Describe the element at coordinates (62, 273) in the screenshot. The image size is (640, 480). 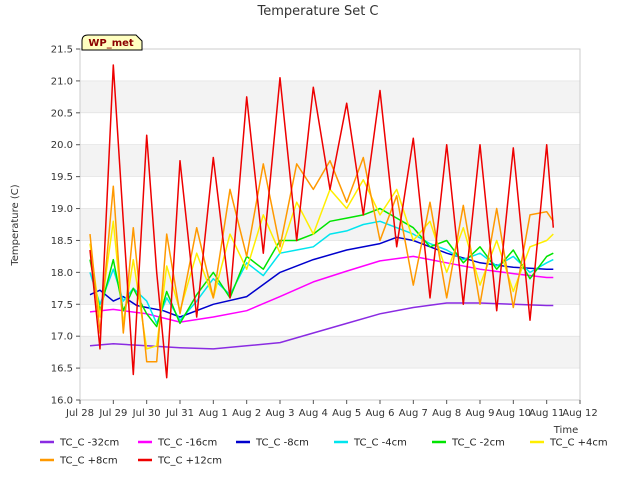
I see `y-tick-label: 18.0` at that location.